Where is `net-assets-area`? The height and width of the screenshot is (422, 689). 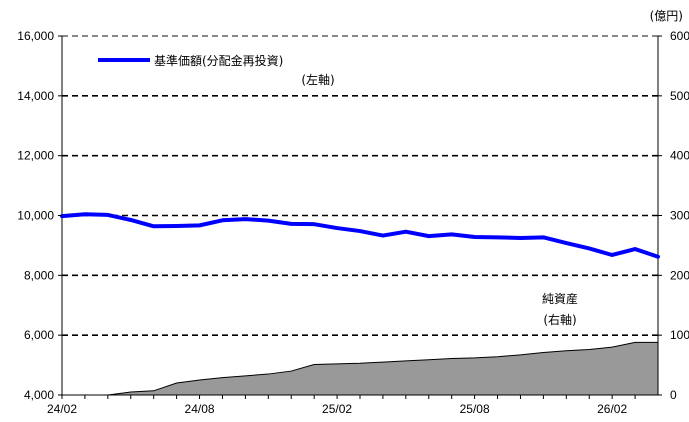 net-assets-area is located at coordinates (360, 368).